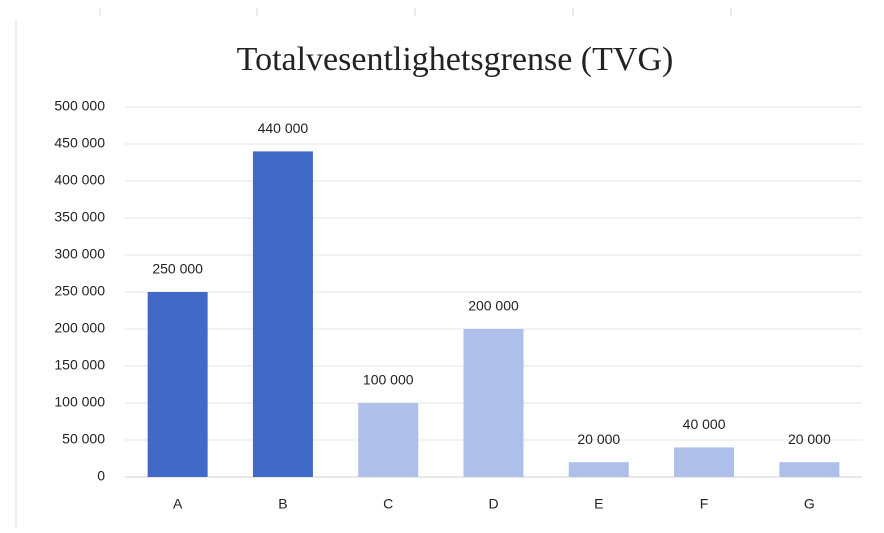 The image size is (884, 533). I want to click on data-label: 440 000, so click(283, 128).